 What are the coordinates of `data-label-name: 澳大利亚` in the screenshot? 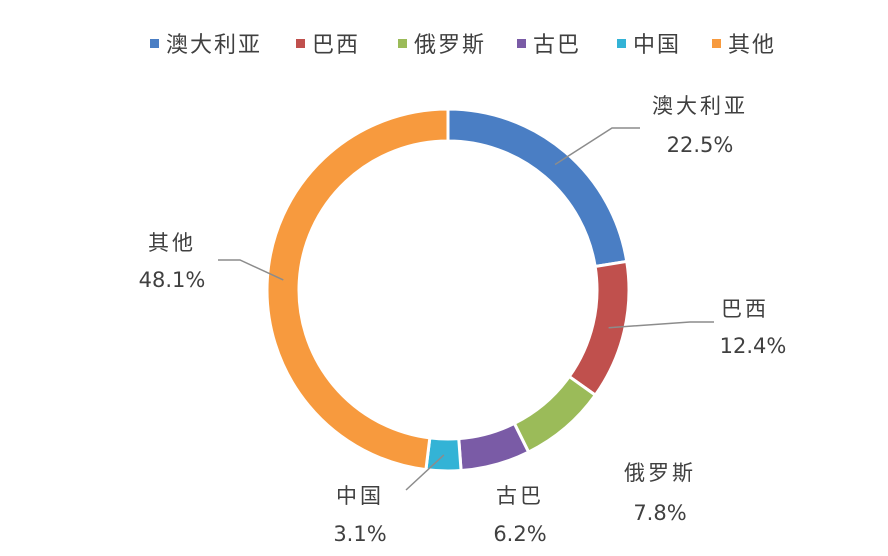 It's located at (700, 106).